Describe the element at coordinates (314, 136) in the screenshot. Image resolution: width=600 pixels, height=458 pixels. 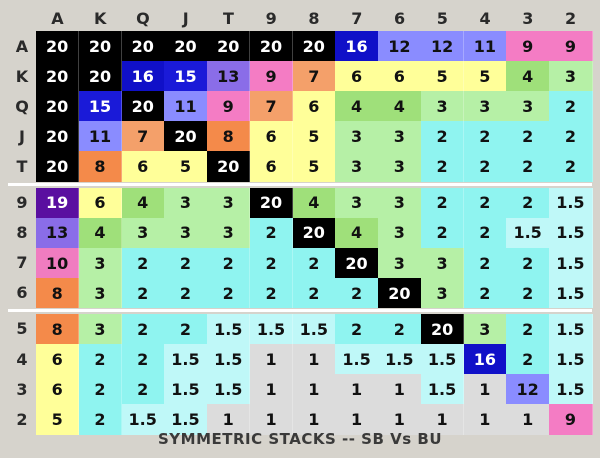
I see `hand-cell-J8: 5` at that location.